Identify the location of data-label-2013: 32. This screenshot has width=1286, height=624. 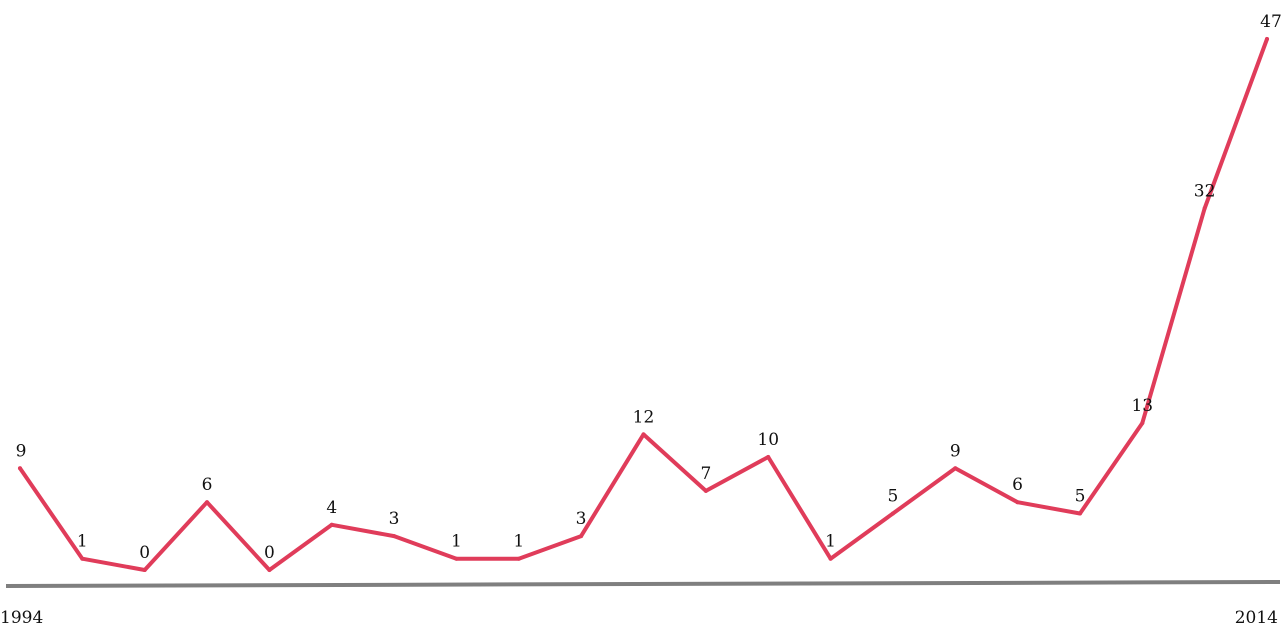
(1205, 192).